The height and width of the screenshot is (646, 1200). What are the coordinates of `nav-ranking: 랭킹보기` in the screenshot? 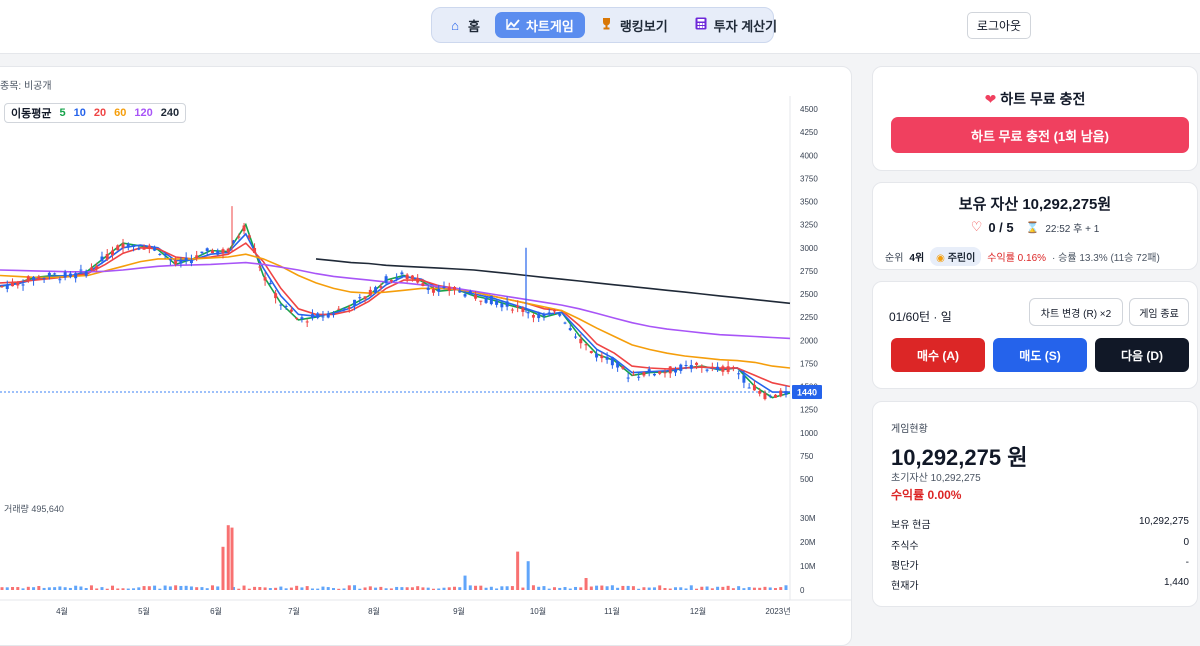 It's located at (634, 25).